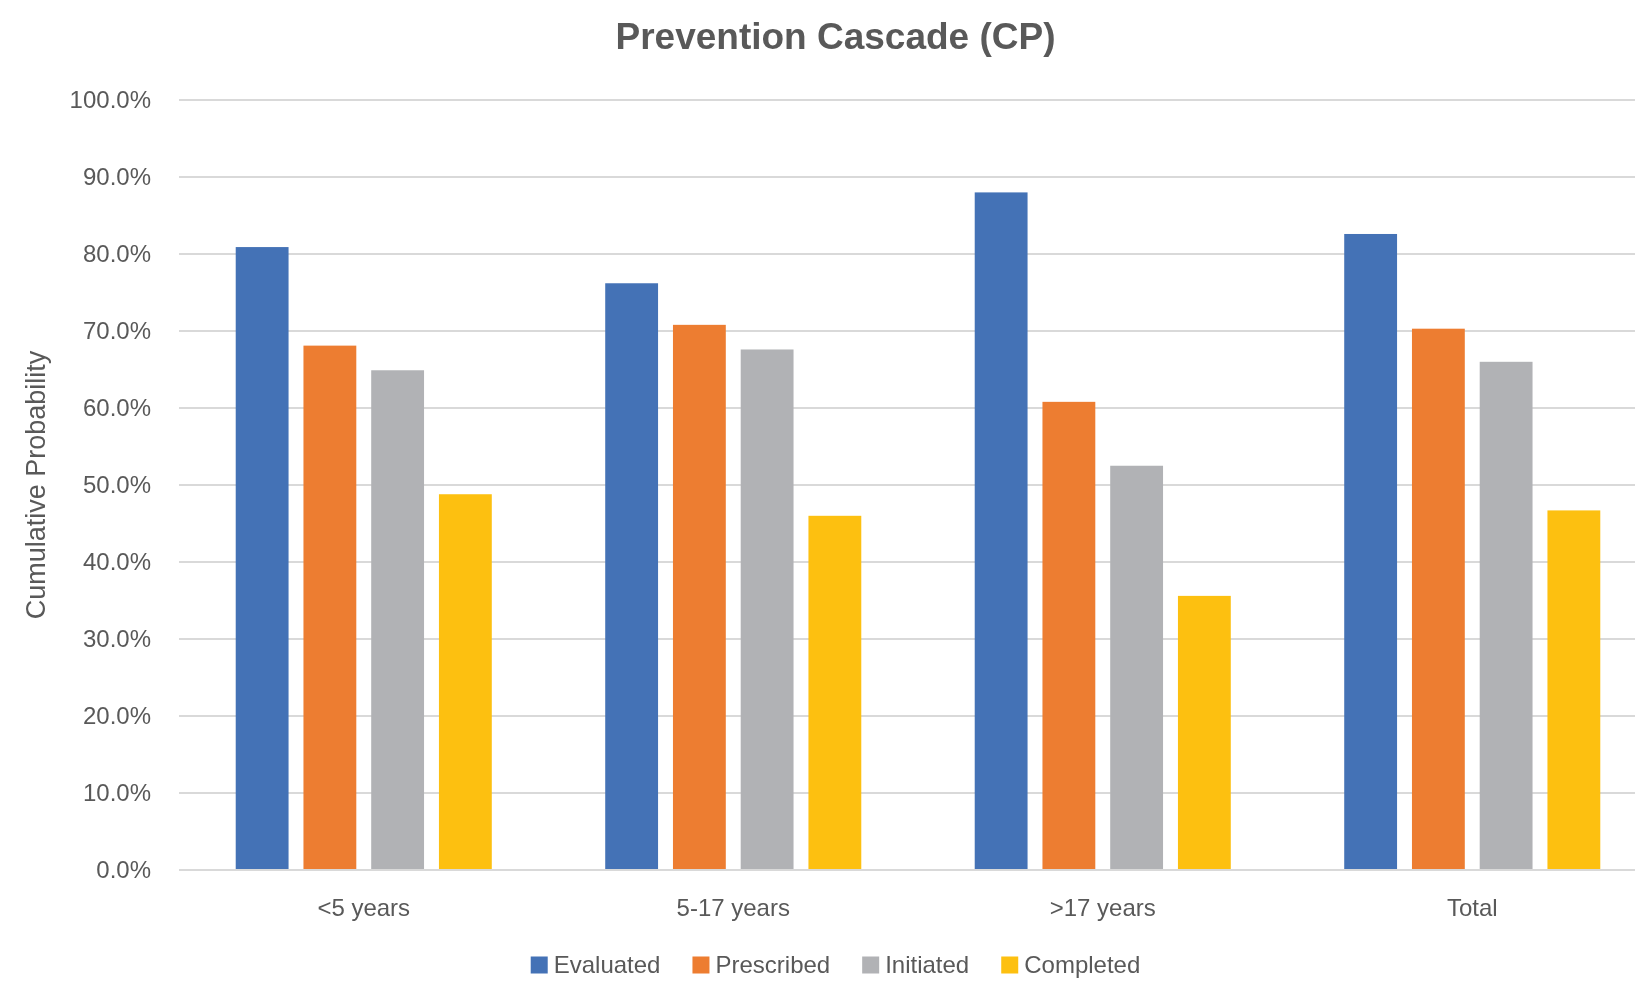 The width and height of the screenshot is (1635, 986). What do you see at coordinates (36, 485) in the screenshot?
I see `y-axis-title: Cumulative Probability` at bounding box center [36, 485].